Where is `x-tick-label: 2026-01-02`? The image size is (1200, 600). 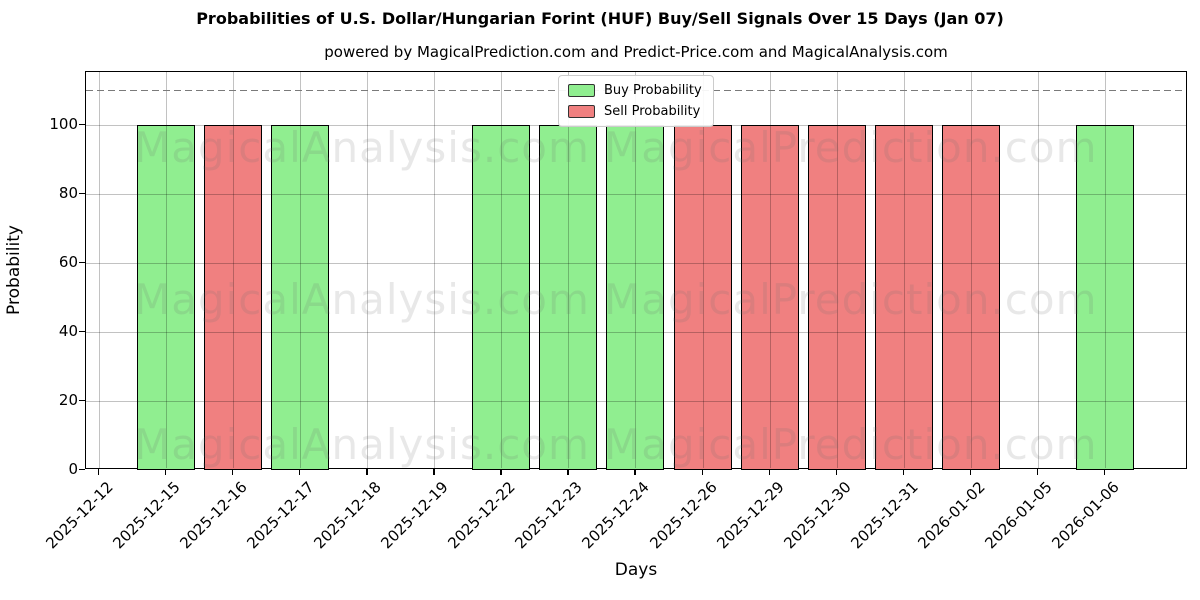
x-tick-label: 2026-01-02 is located at coordinates (951, 515).